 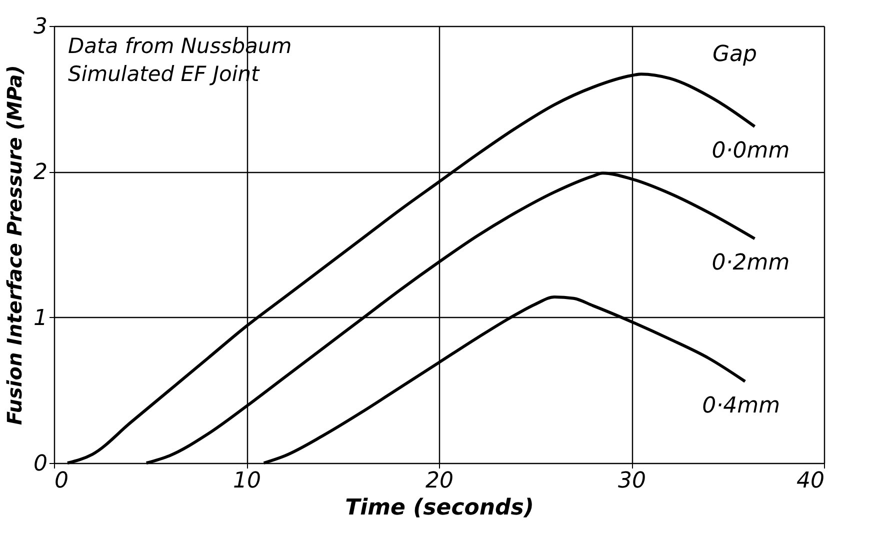 What do you see at coordinates (41, 173) in the screenshot?
I see `y-tick-label: 2` at bounding box center [41, 173].